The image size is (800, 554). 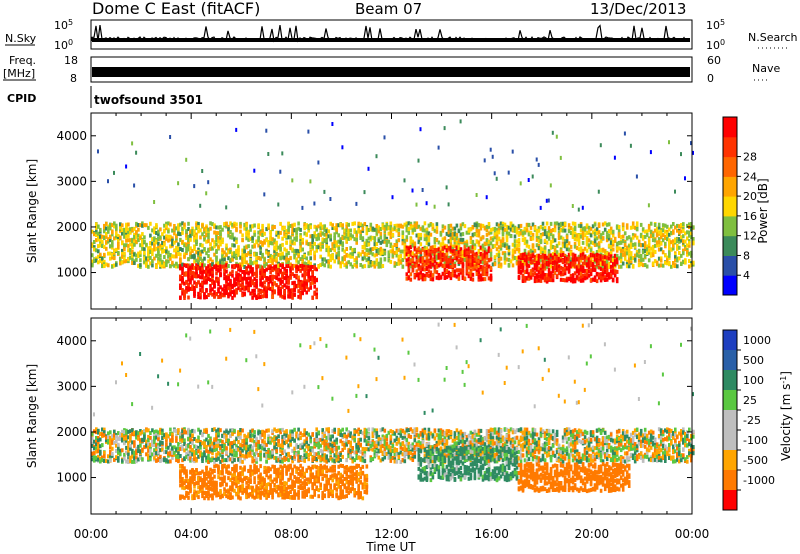 What do you see at coordinates (766, 68) in the screenshot?
I see `nave-label: Nave` at bounding box center [766, 68].